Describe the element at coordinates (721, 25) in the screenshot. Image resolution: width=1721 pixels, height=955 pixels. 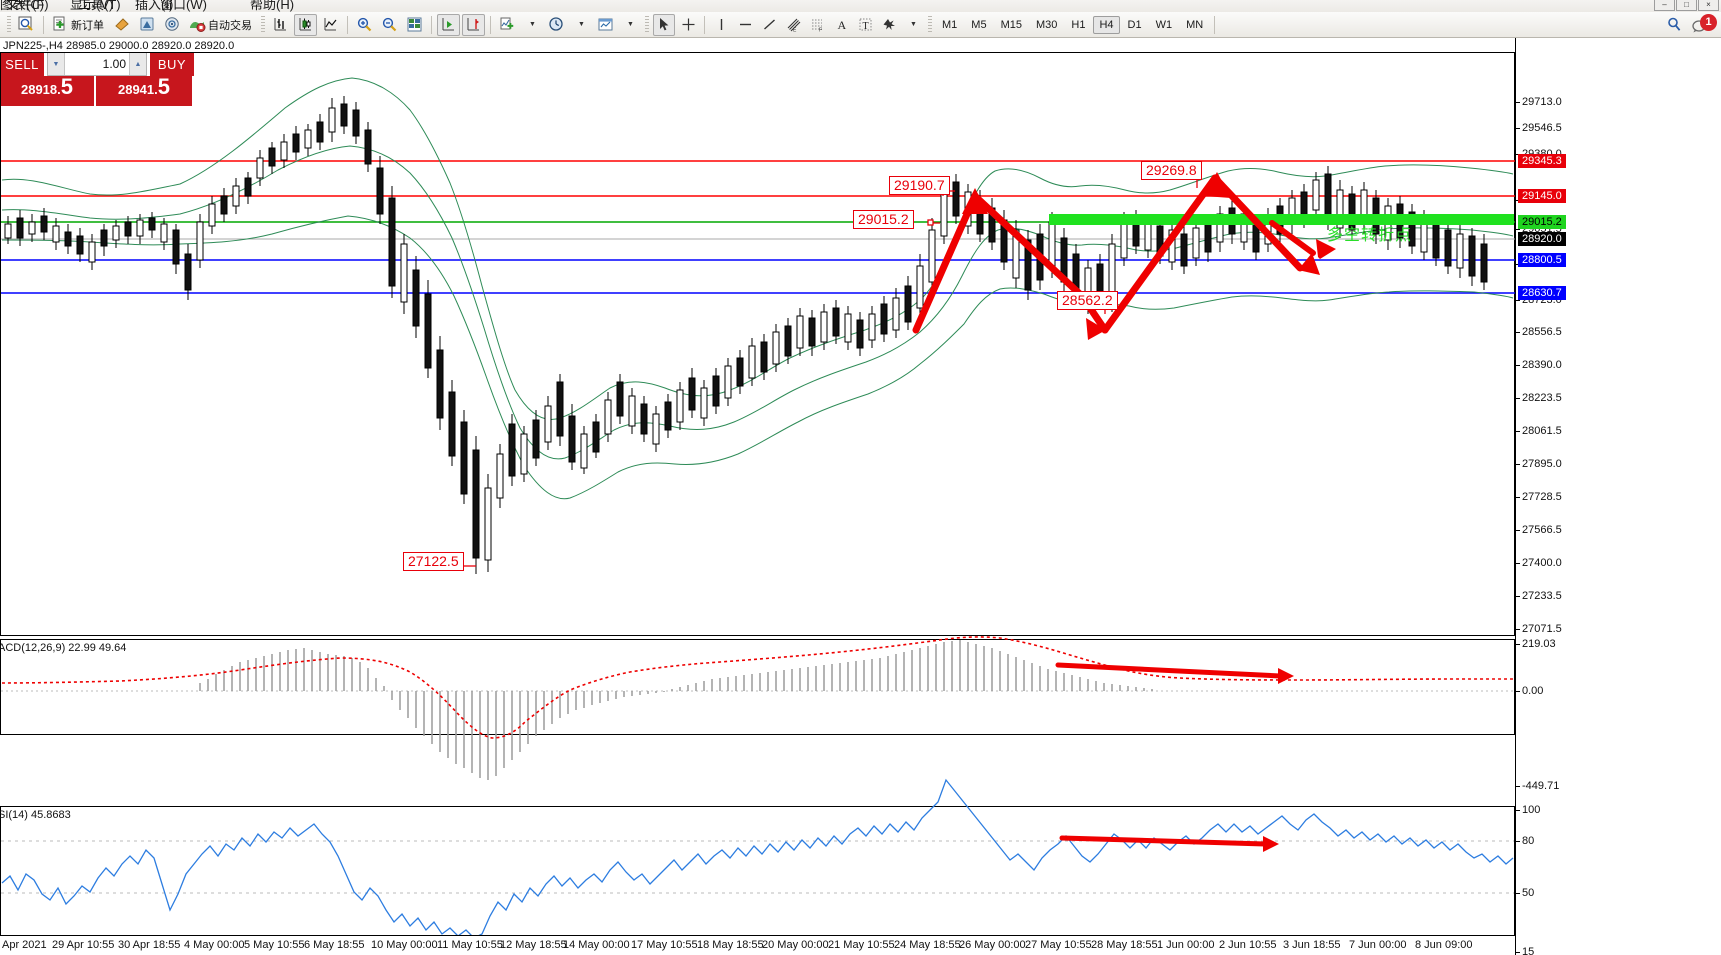
I see `vline-icon` at that location.